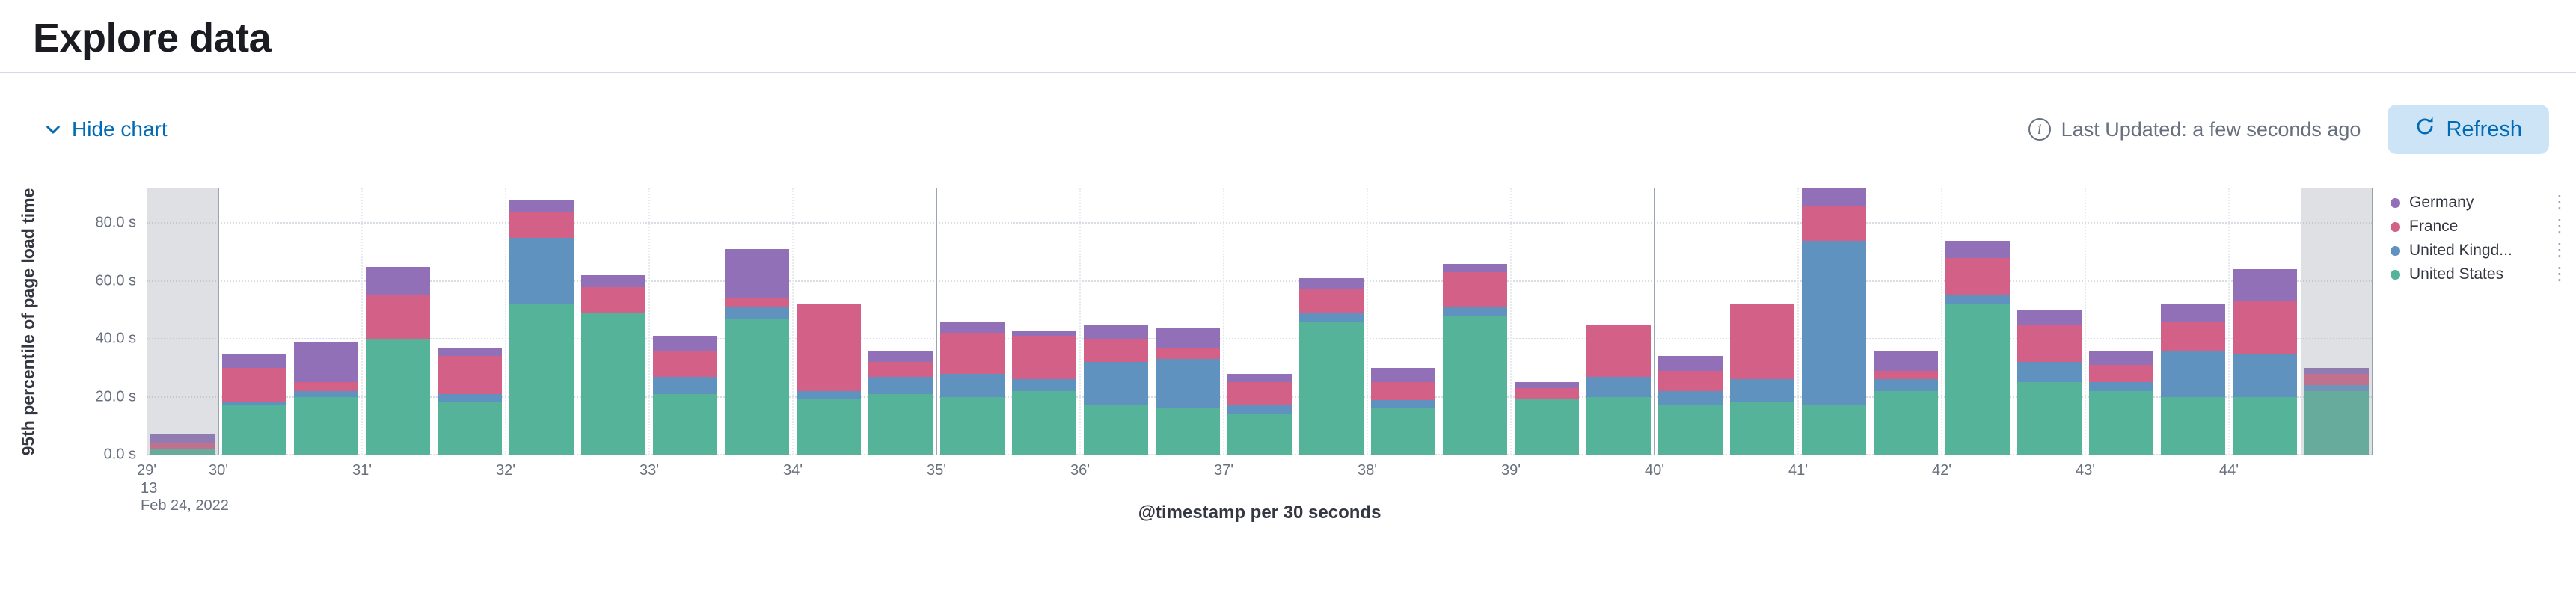 The image size is (2576, 593). I want to click on legend-item-france: France ⋮, so click(2480, 226).